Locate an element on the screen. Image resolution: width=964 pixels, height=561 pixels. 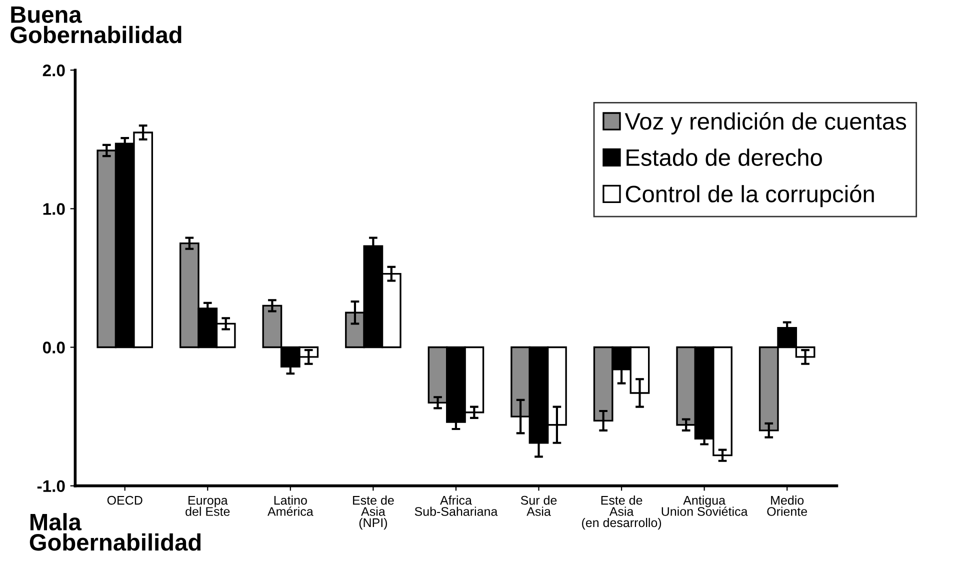
x-tick-label: Antigua Union Soviética is located at coordinates (705, 506).